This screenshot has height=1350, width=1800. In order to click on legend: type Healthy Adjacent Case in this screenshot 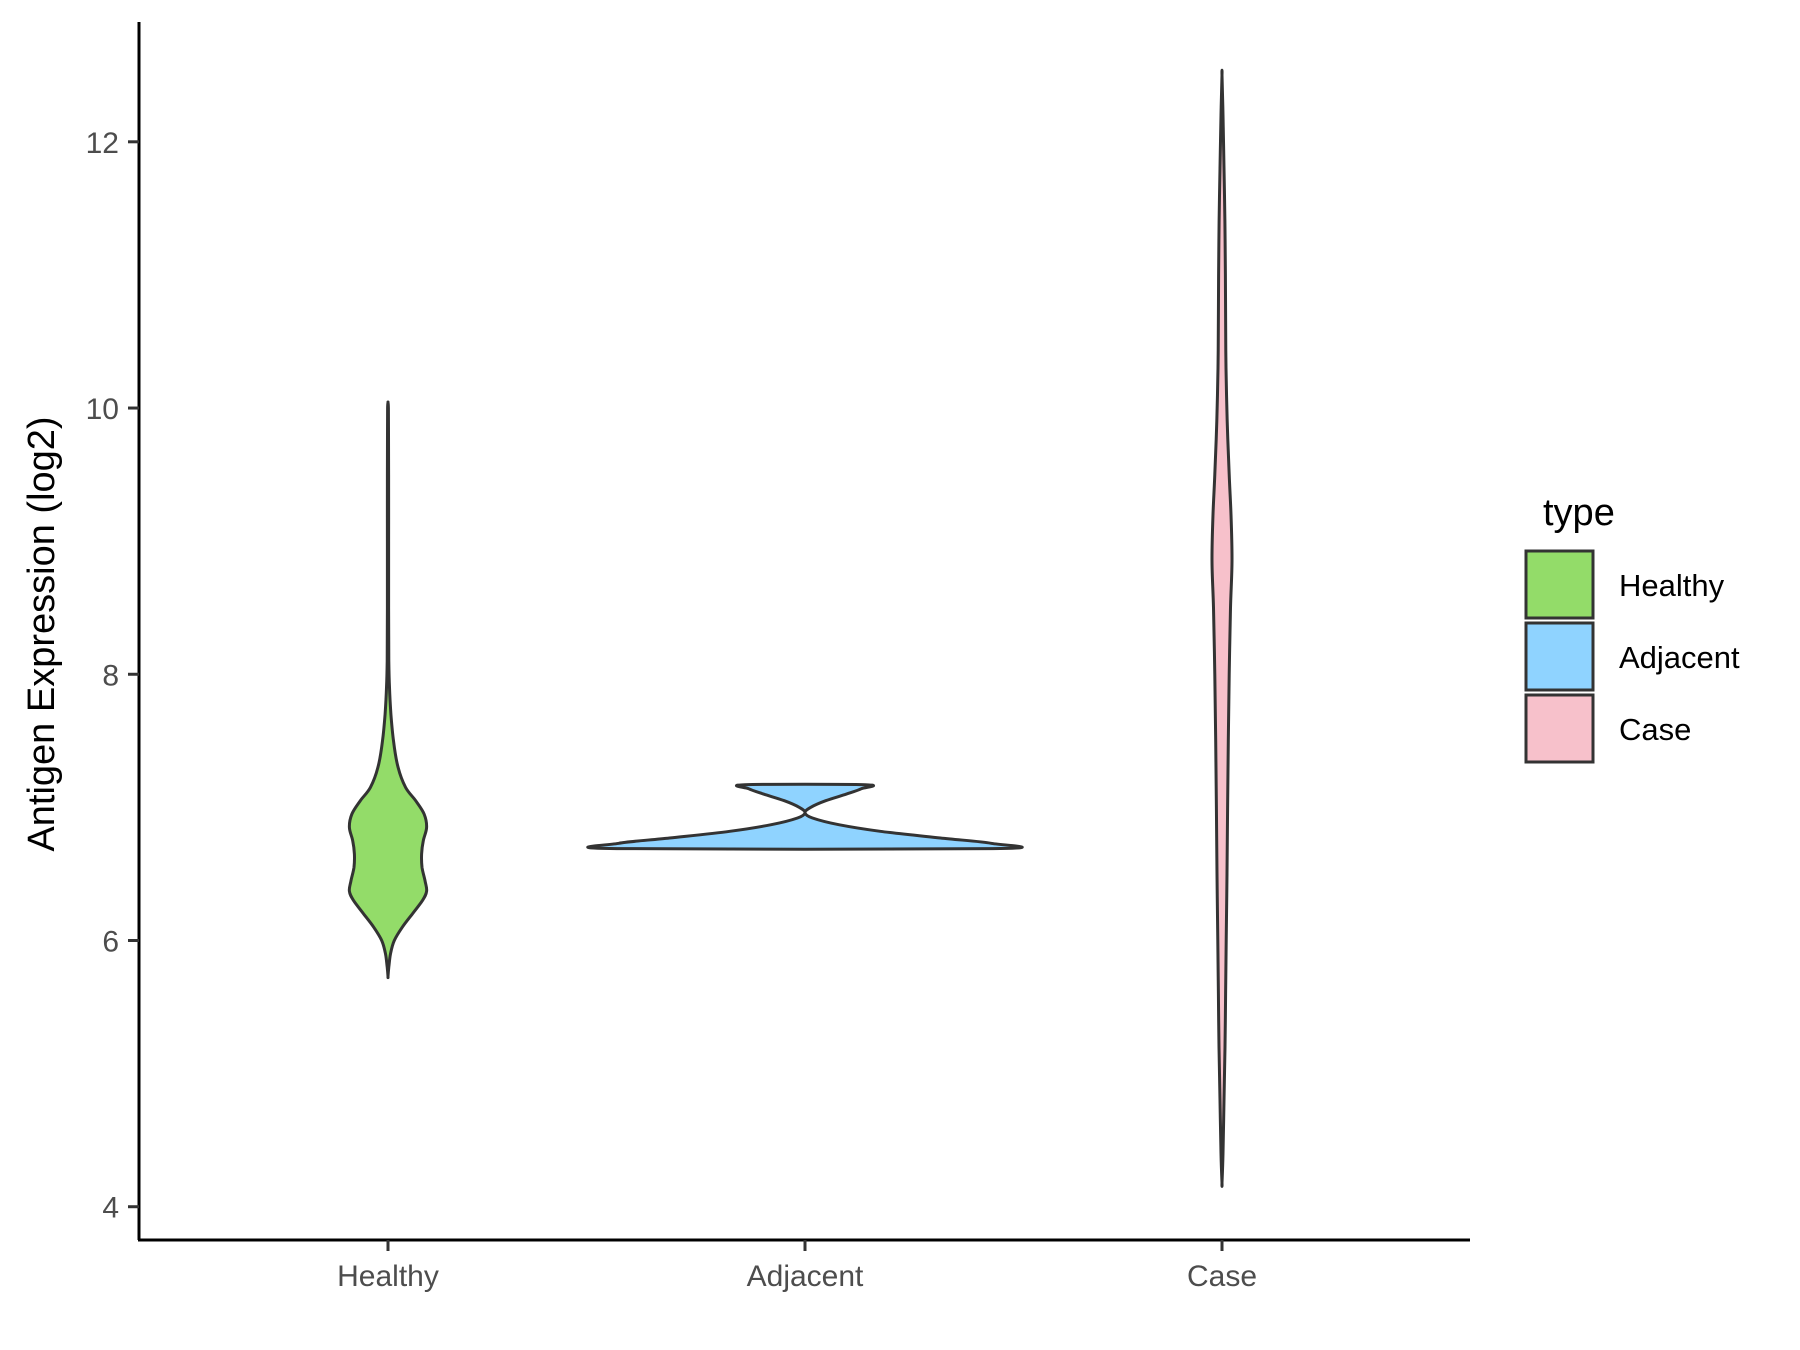, I will do `click(1632, 628)`.